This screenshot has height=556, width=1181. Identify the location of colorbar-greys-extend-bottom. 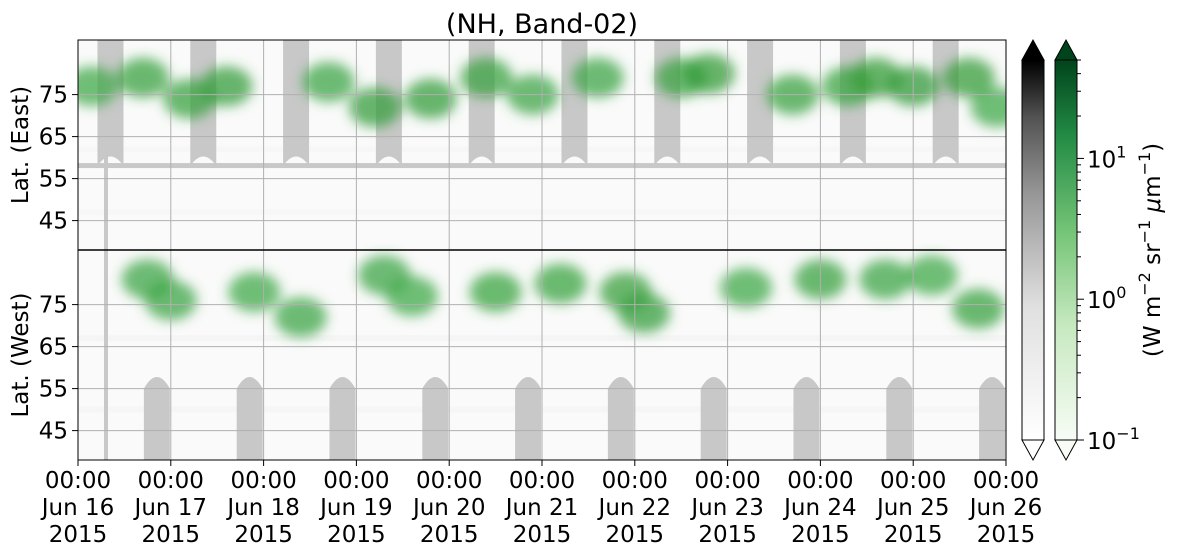
(1033, 450).